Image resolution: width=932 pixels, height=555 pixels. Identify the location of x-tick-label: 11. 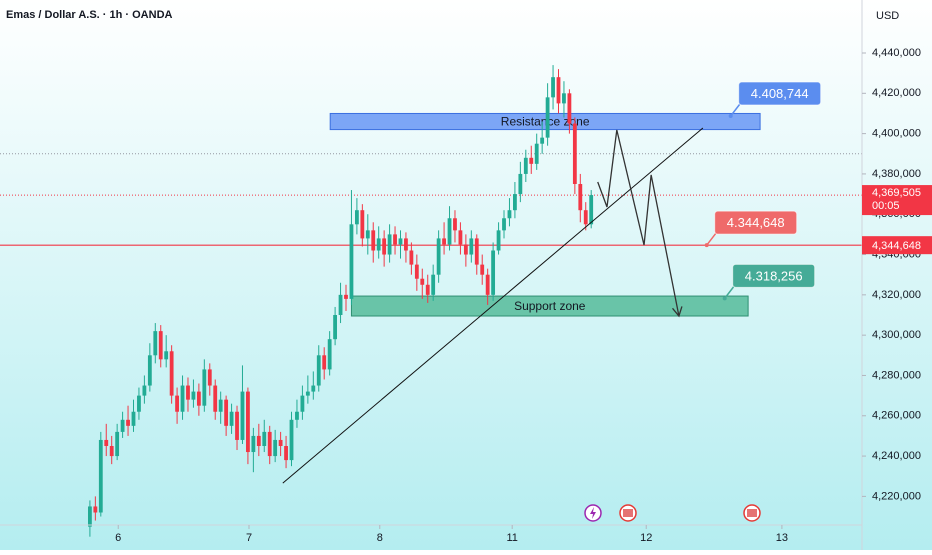
(511, 538).